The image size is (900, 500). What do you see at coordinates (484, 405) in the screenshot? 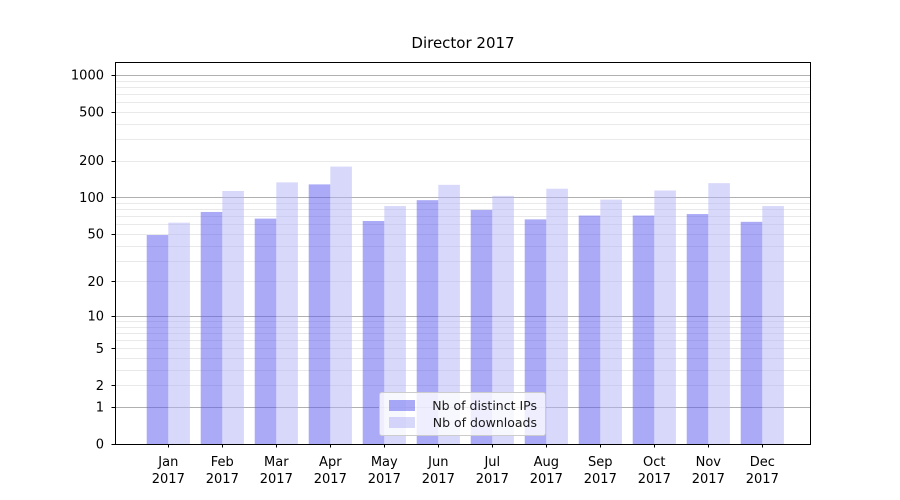
I see `legend-label-distinct-ips: Nb of distinct IPs` at bounding box center [484, 405].